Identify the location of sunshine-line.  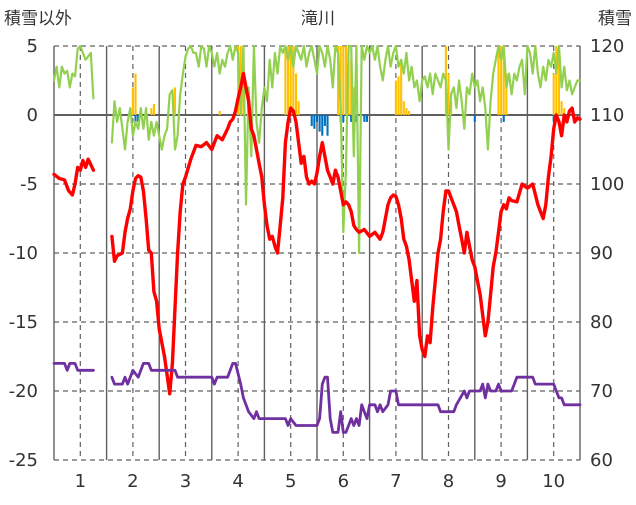
(73, 72).